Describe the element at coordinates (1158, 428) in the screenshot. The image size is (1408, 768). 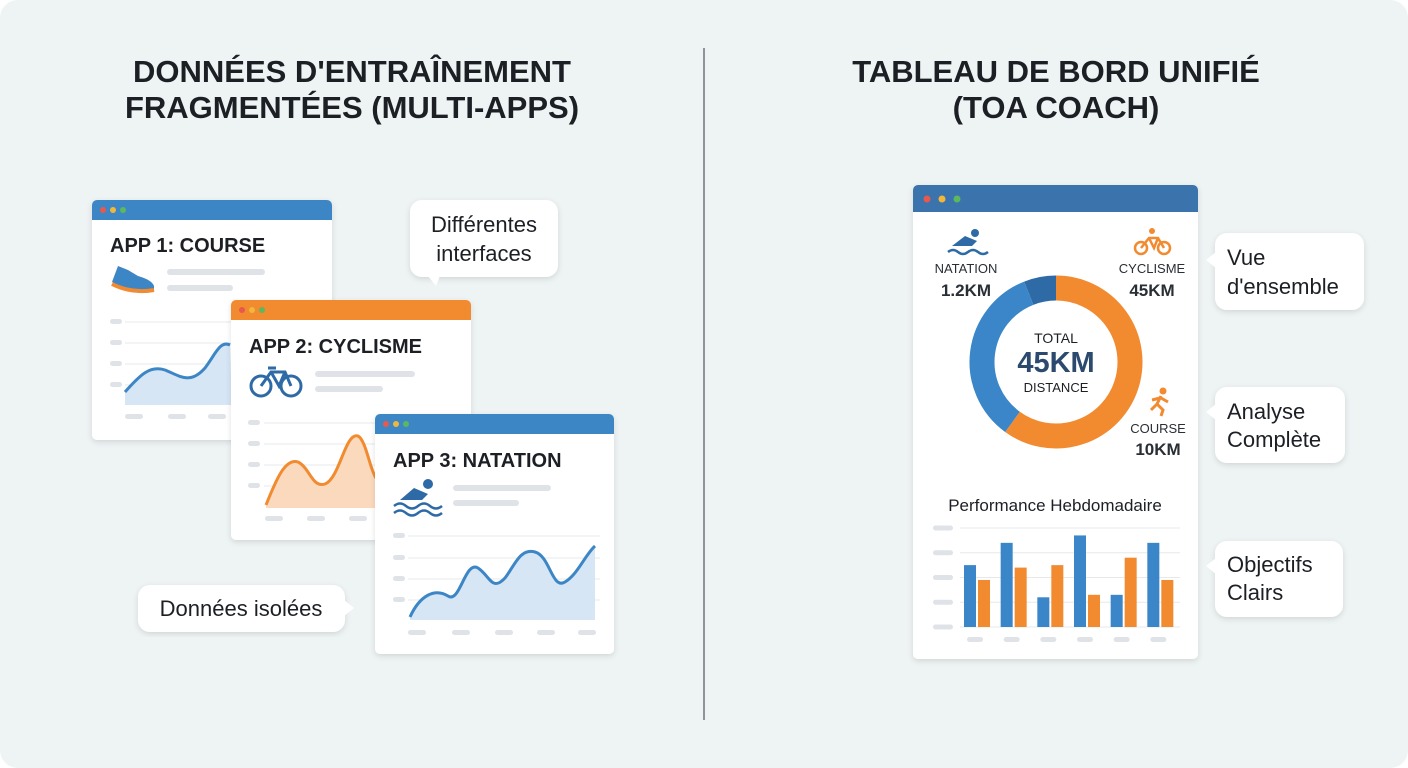
I see `sport-name: COURSE` at that location.